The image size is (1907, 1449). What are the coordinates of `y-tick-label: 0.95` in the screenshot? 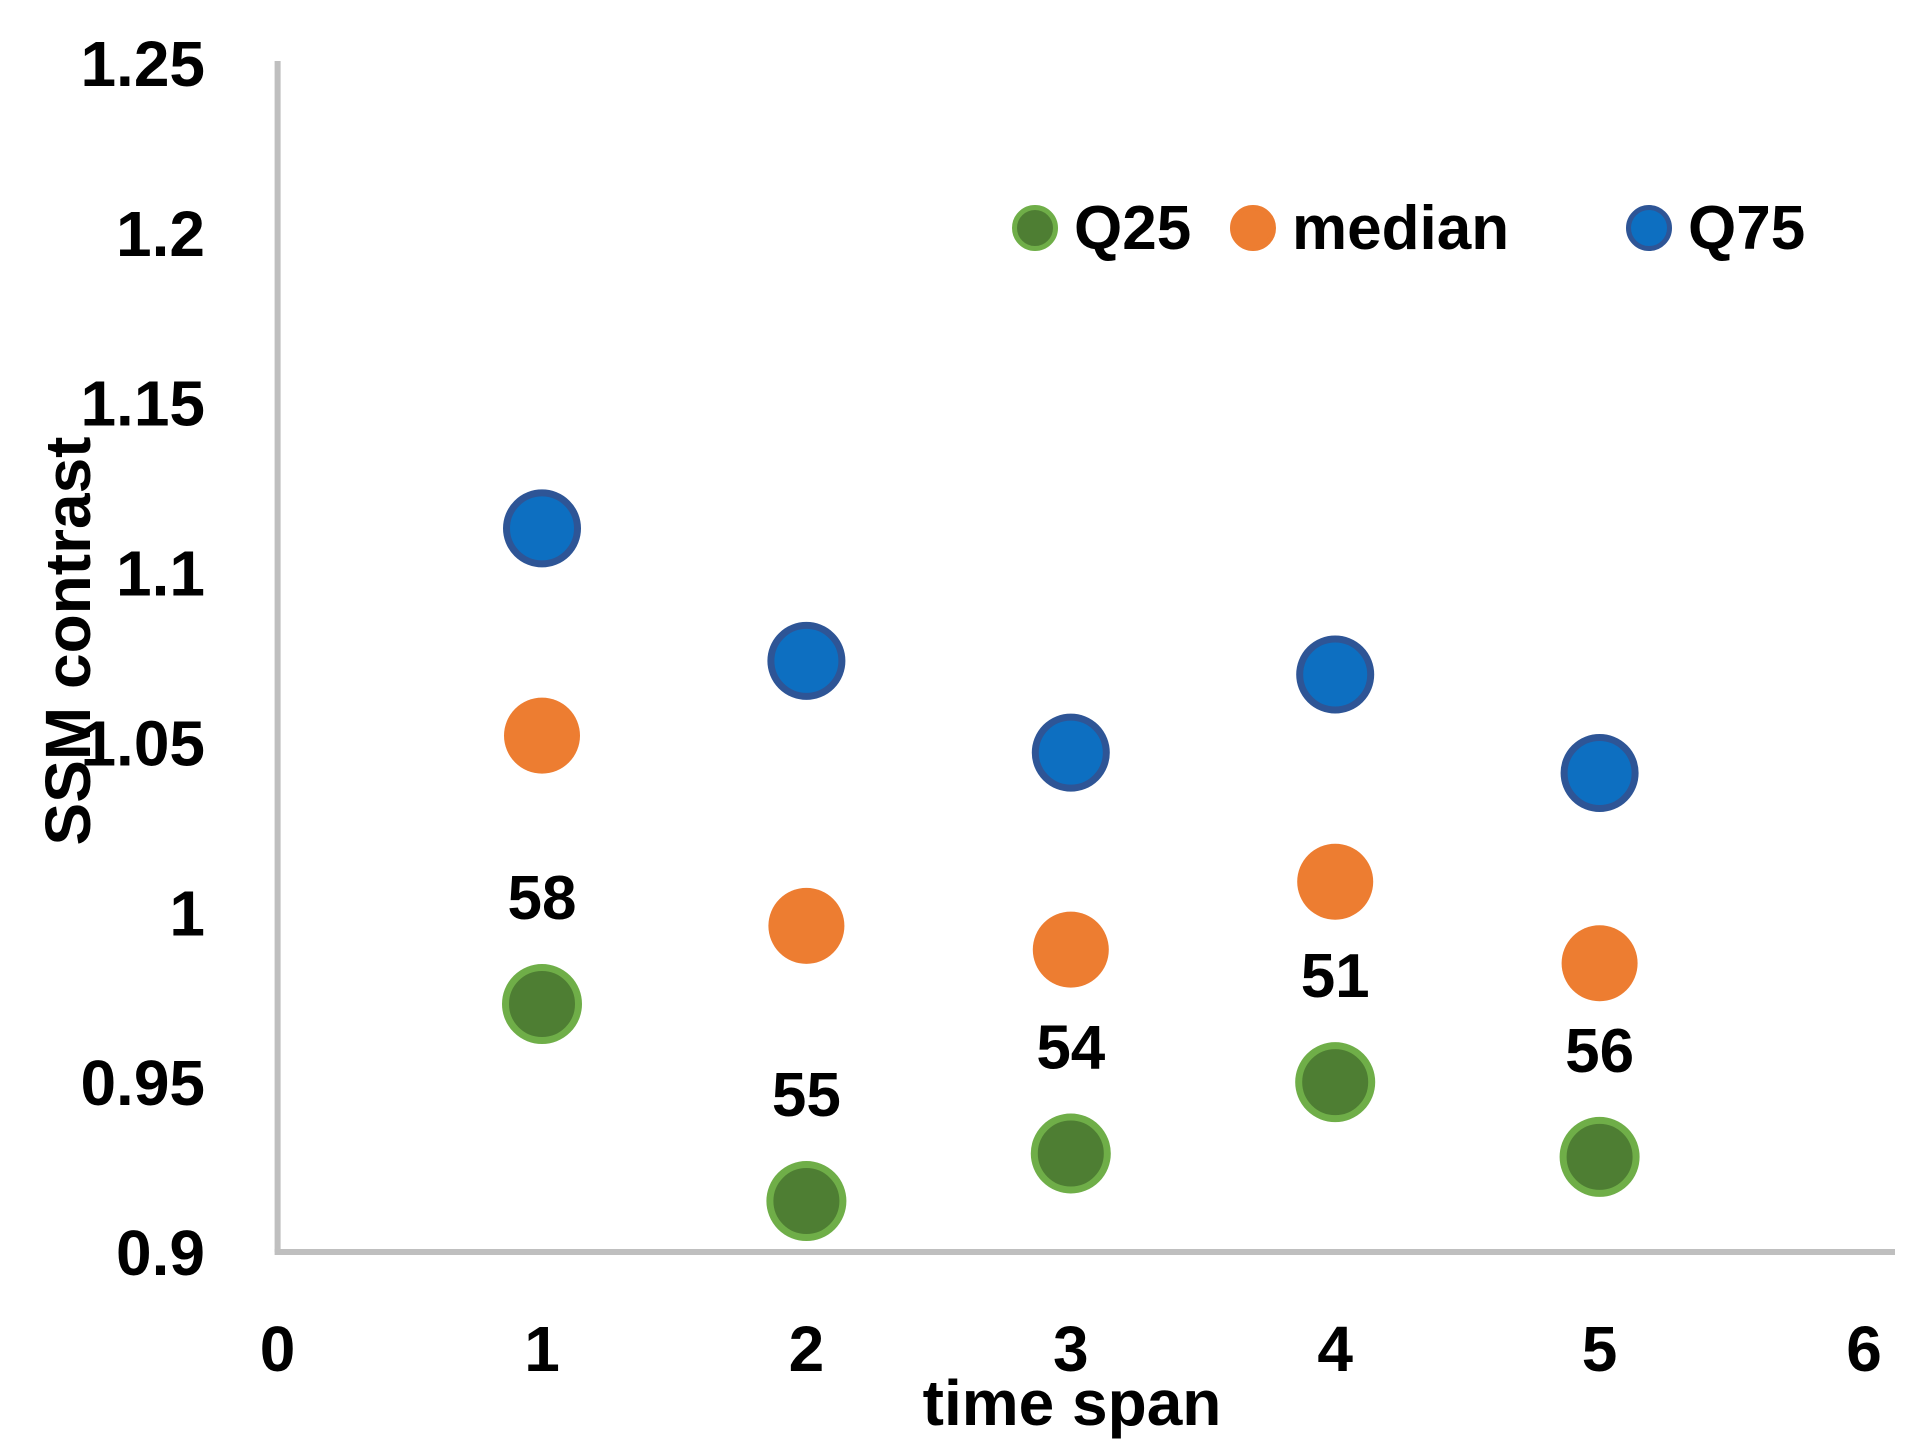 It's located at (142, 1083).